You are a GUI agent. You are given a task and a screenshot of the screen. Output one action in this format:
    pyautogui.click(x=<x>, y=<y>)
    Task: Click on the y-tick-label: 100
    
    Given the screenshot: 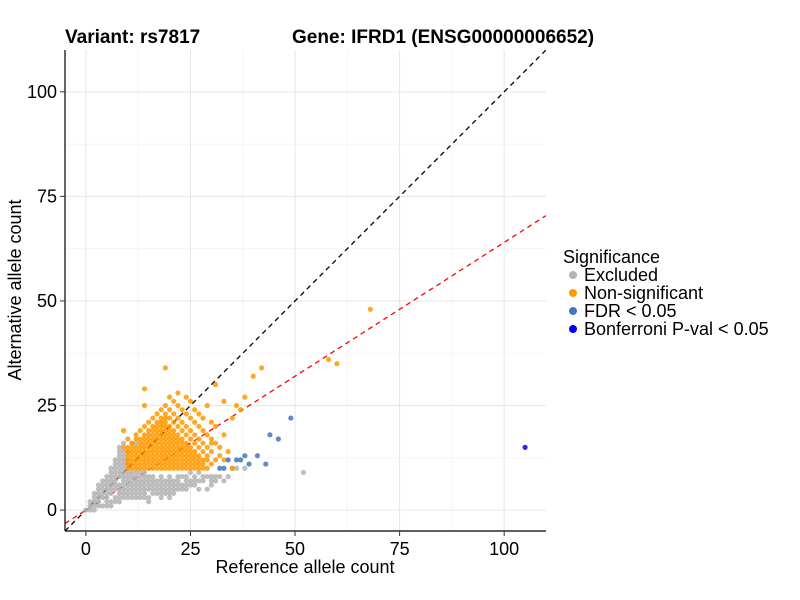 What is the action you would take?
    pyautogui.click(x=42, y=92)
    